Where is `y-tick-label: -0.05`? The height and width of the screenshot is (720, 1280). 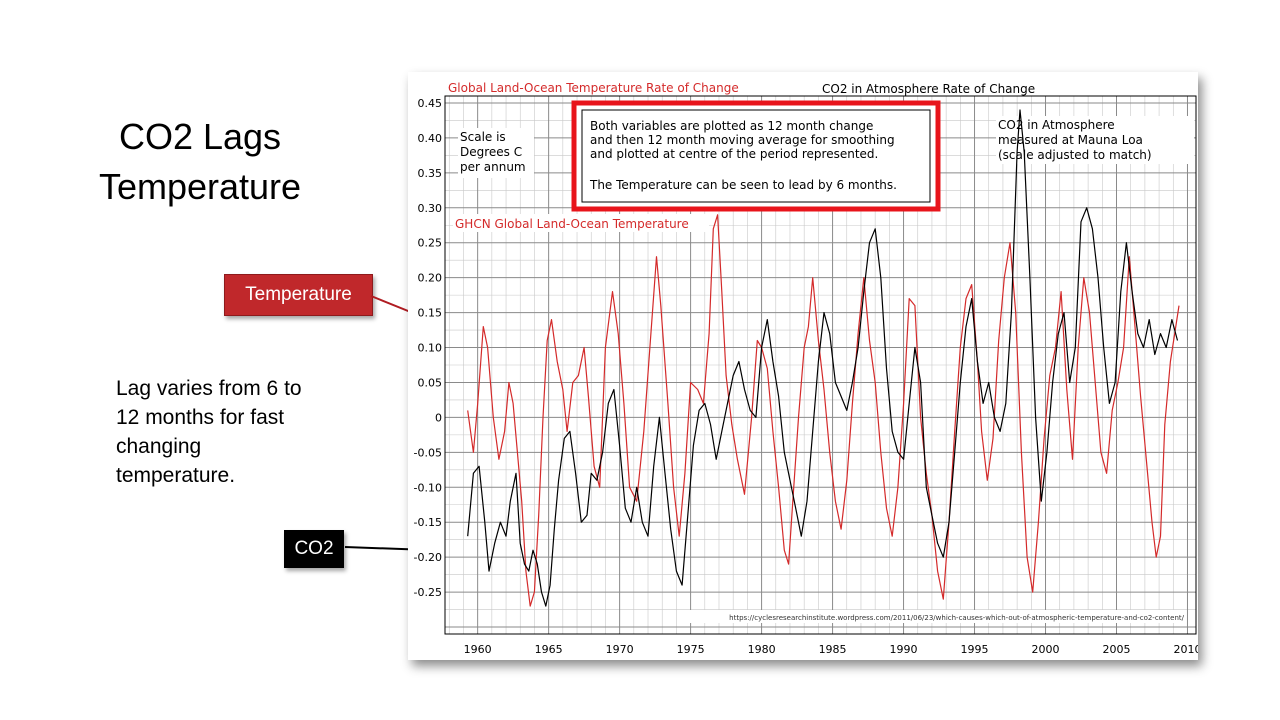 y-tick-label: -0.05 is located at coordinates (428, 452).